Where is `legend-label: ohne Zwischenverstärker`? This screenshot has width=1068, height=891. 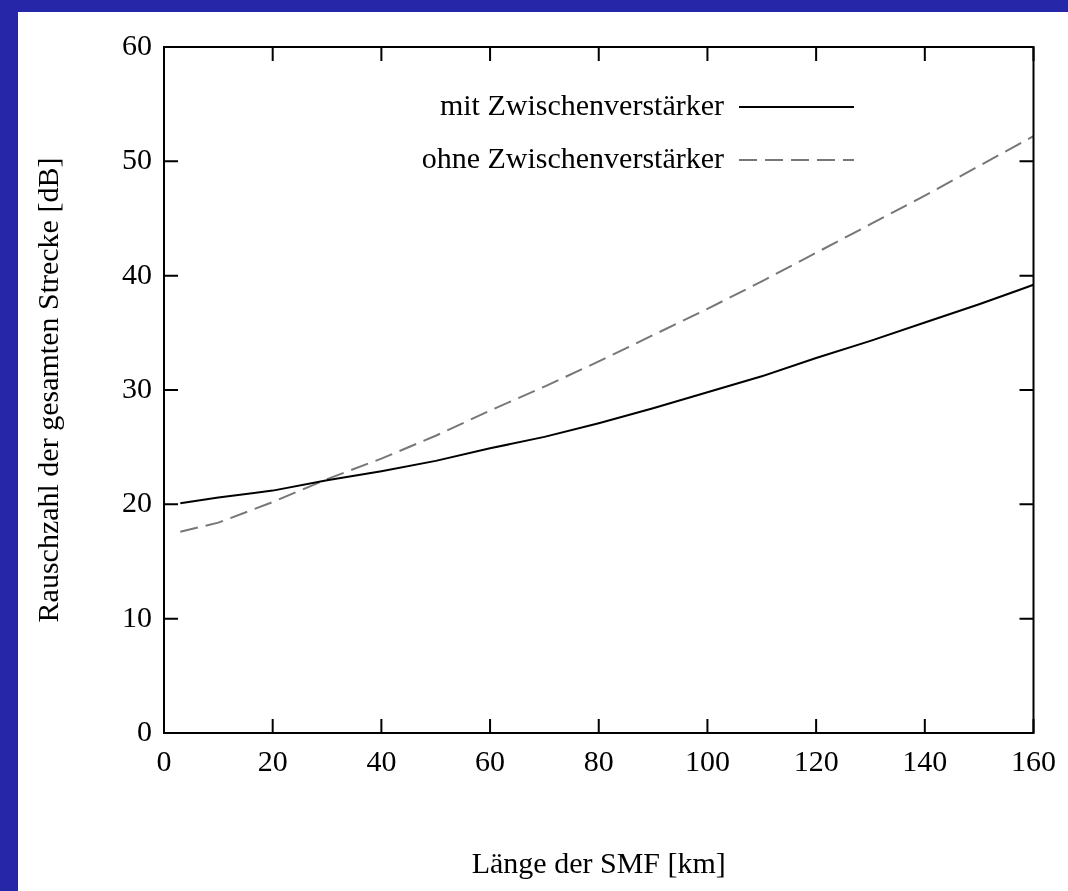
legend-label: ohne Zwischenverstärker is located at coordinates (573, 157).